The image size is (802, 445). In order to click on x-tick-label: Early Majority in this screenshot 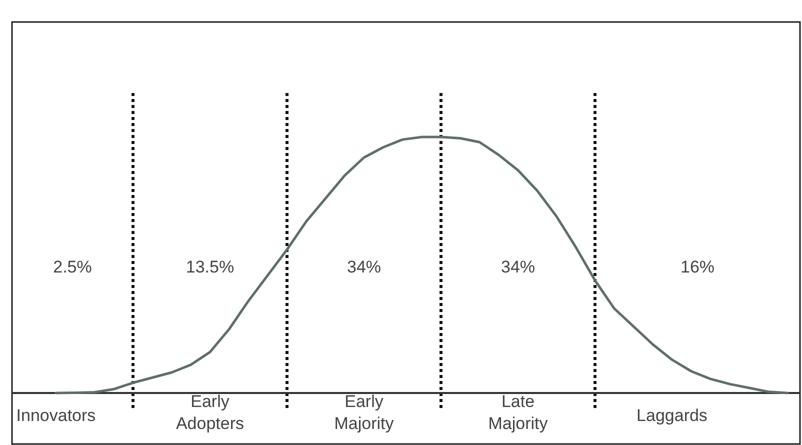, I will do `click(364, 412)`.